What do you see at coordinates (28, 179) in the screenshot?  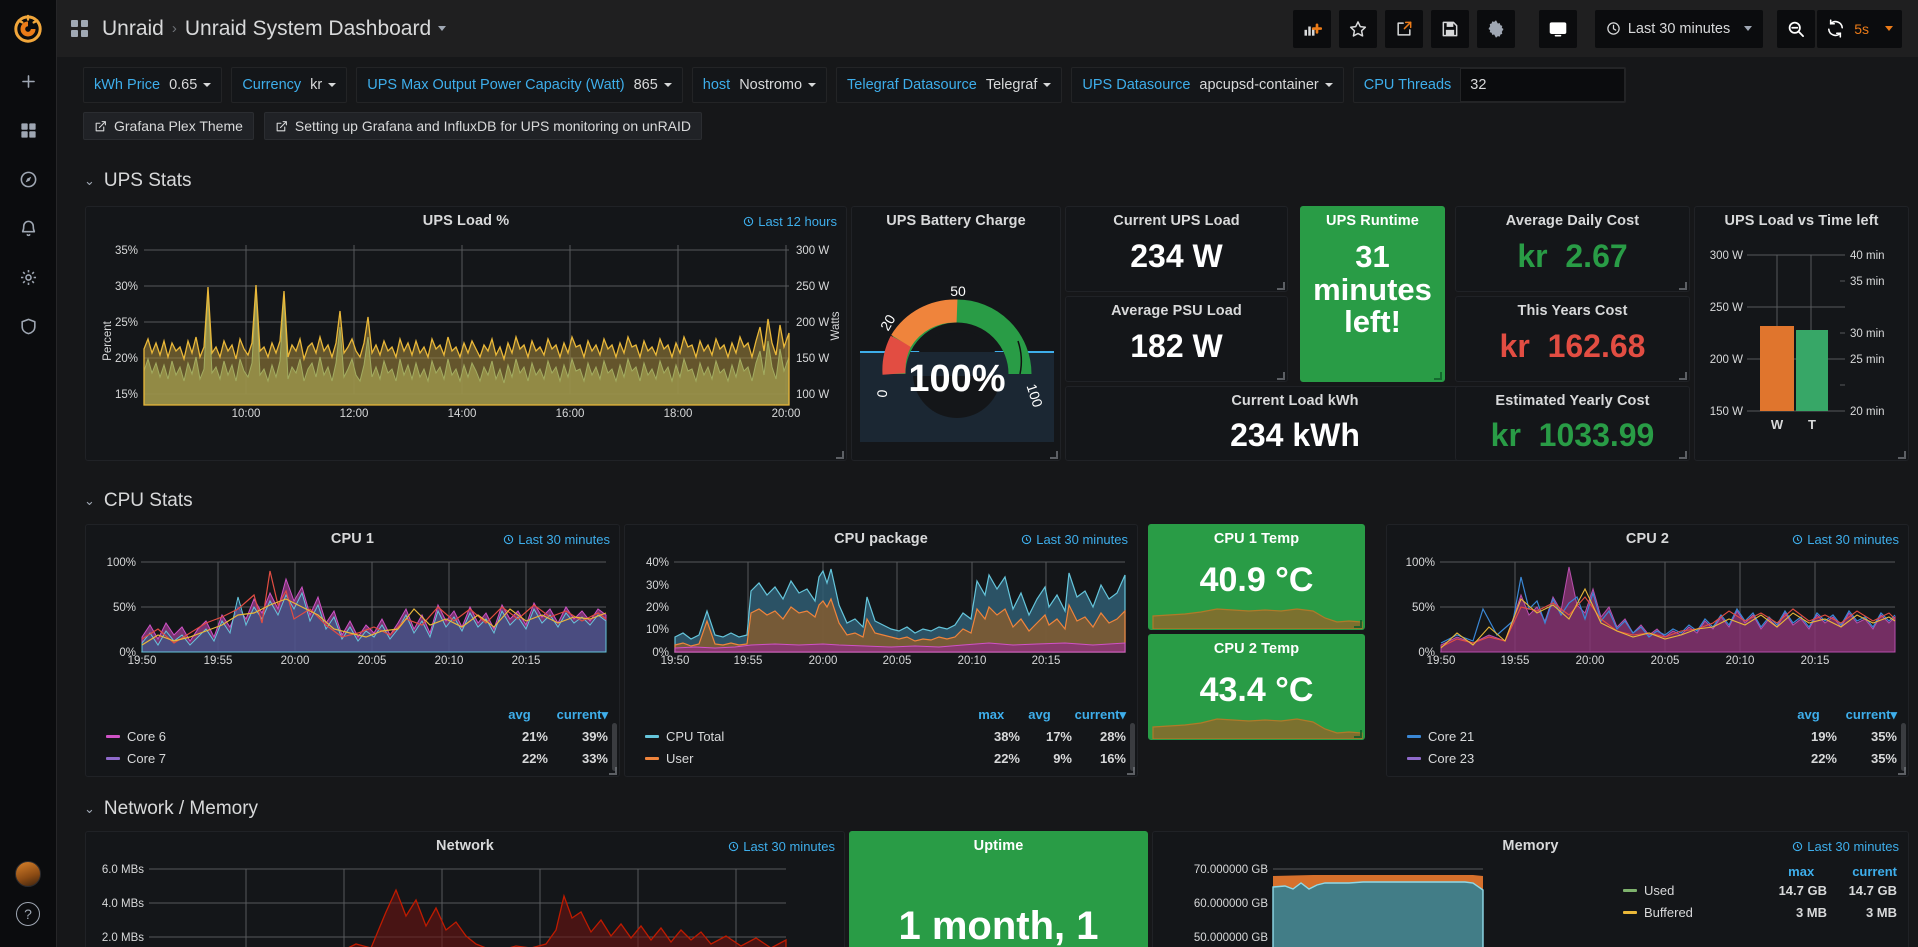 I see `sidebar-item-explore` at bounding box center [28, 179].